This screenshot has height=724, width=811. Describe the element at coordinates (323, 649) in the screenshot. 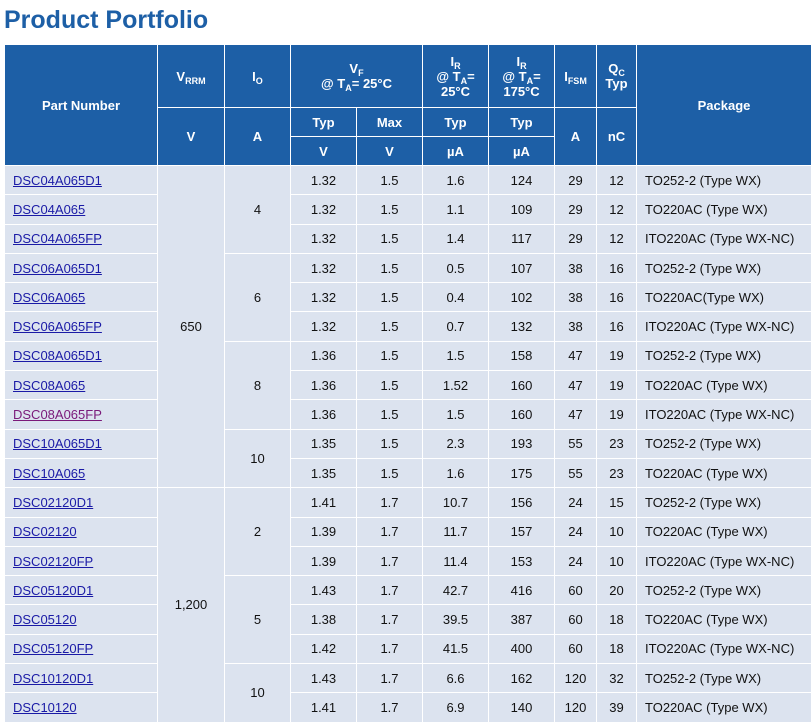

I see `vf-typ-cell: 1.42` at that location.